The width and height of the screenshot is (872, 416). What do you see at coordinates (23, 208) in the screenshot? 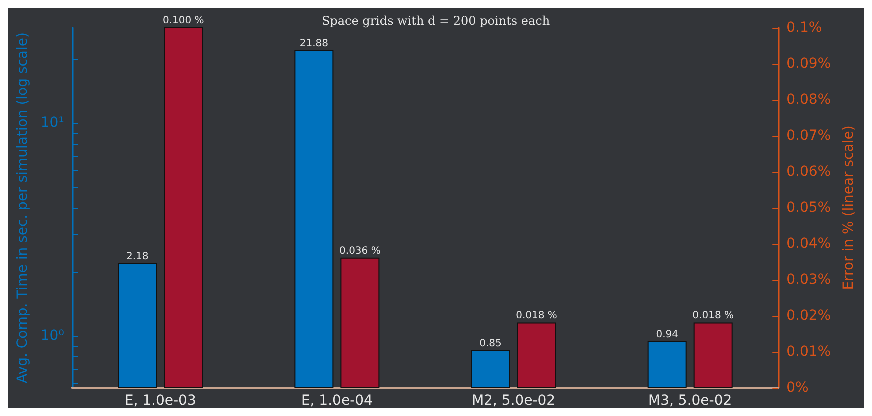
I see `y-axis-title: Avg. Comp. Time in sec. per simulation (log scale)` at bounding box center [23, 208].